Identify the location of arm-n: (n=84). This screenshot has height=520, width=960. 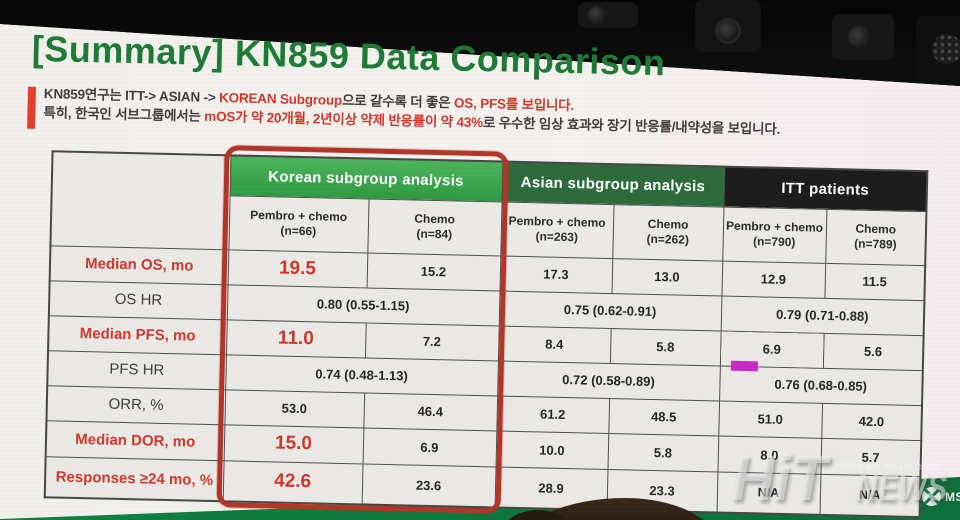
(434, 234).